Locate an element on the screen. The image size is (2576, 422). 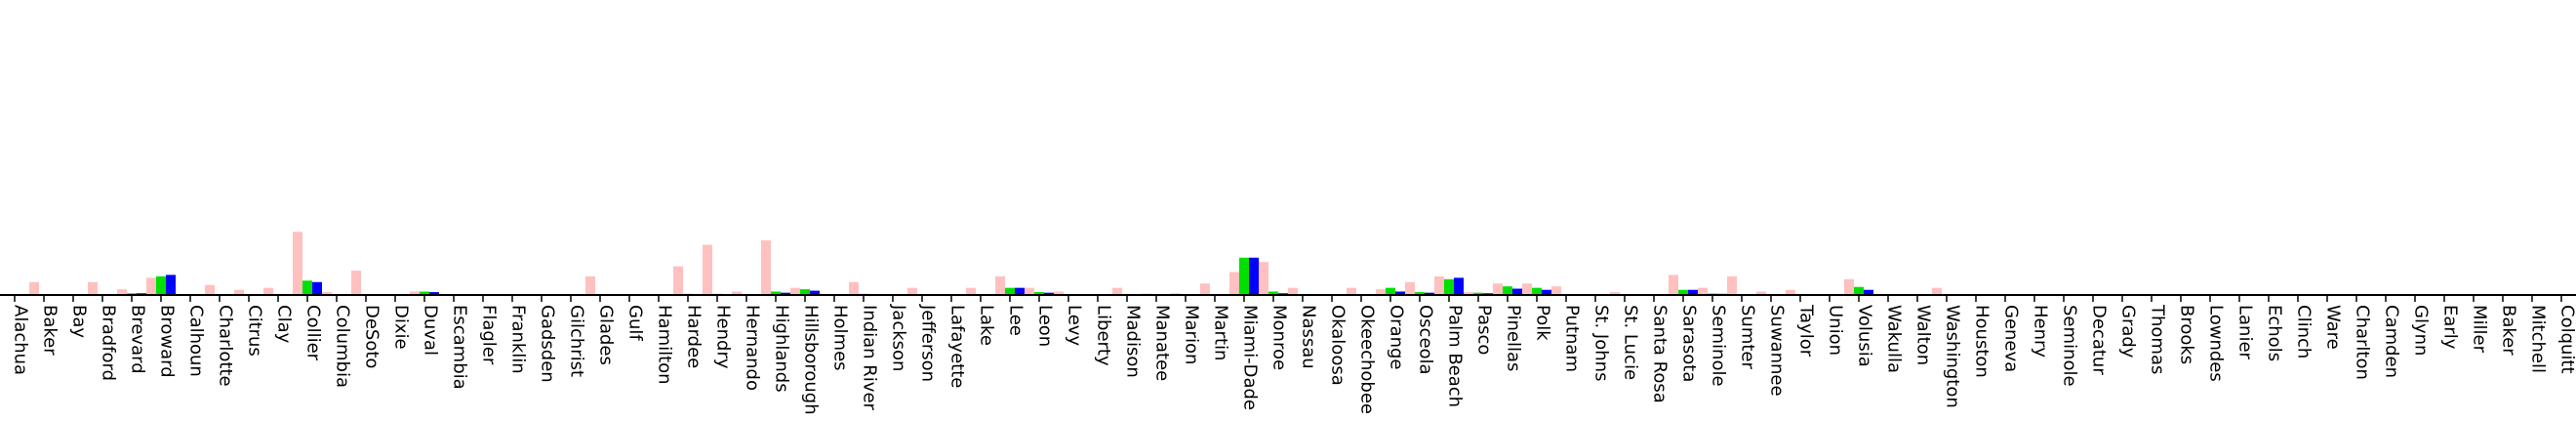
x-tick-label-8: Citrus is located at coordinates (255, 331).